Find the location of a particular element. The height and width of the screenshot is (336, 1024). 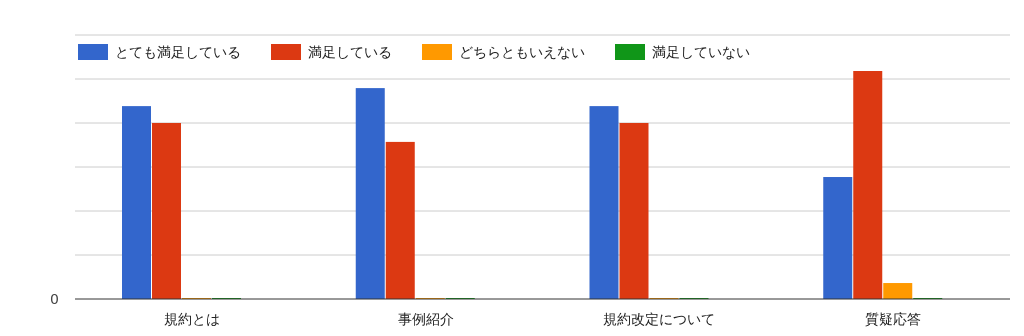

legend-label: とても満足している is located at coordinates (178, 52).